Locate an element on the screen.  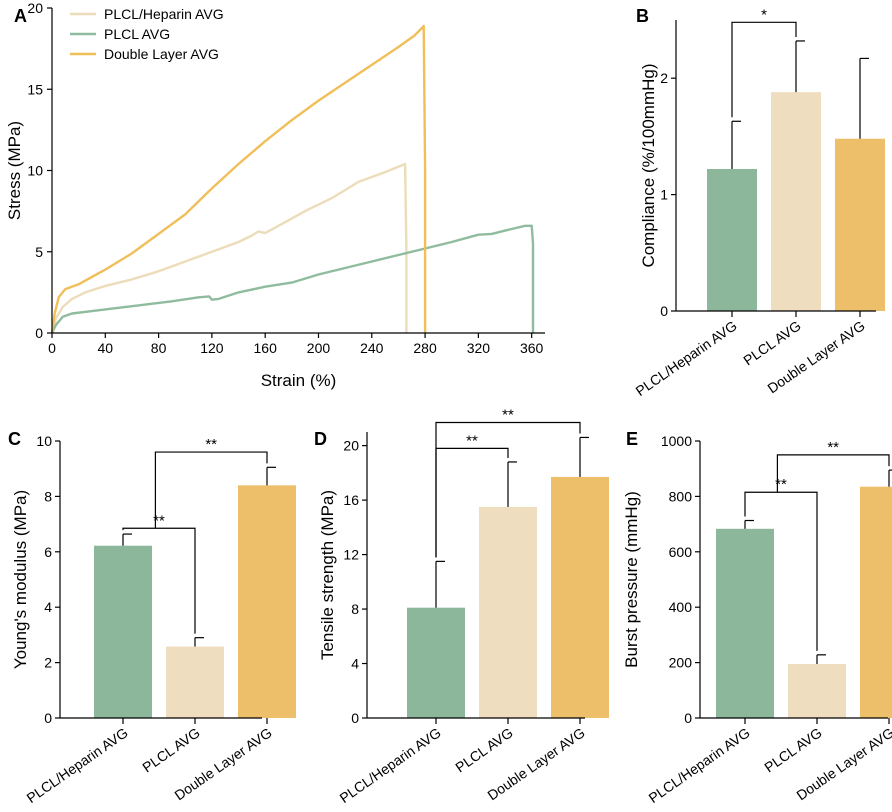
x-tick-label: 200 is located at coordinates (319, 348).